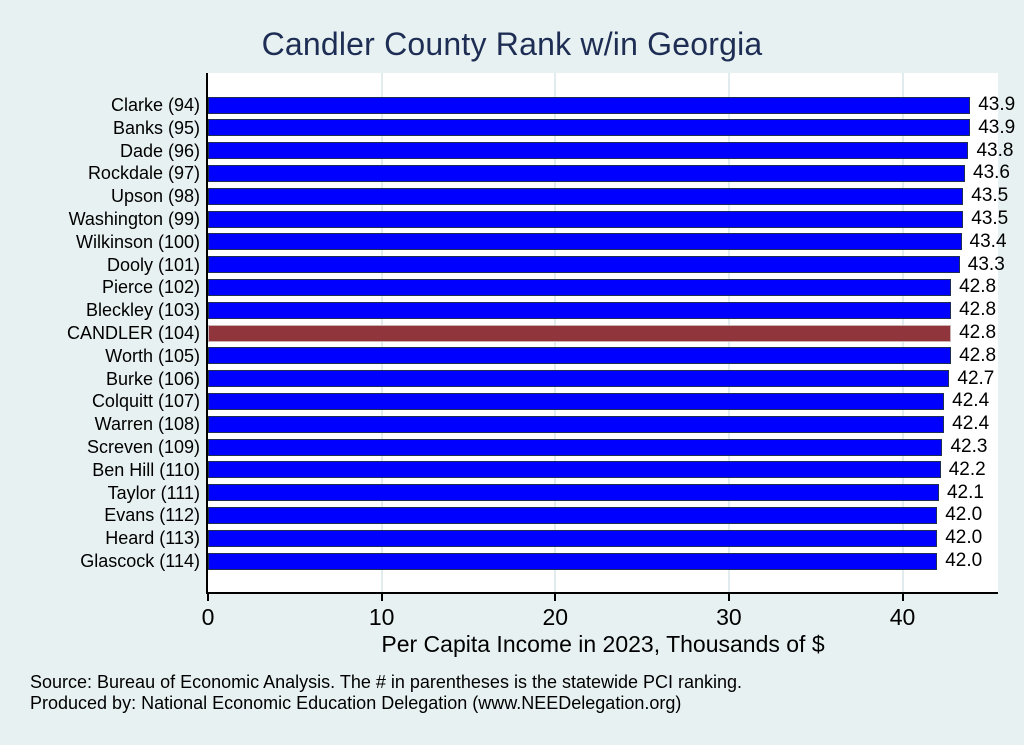 The width and height of the screenshot is (1024, 745). Describe the element at coordinates (969, 446) in the screenshot. I see `bar-value-label: 42.3` at that location.